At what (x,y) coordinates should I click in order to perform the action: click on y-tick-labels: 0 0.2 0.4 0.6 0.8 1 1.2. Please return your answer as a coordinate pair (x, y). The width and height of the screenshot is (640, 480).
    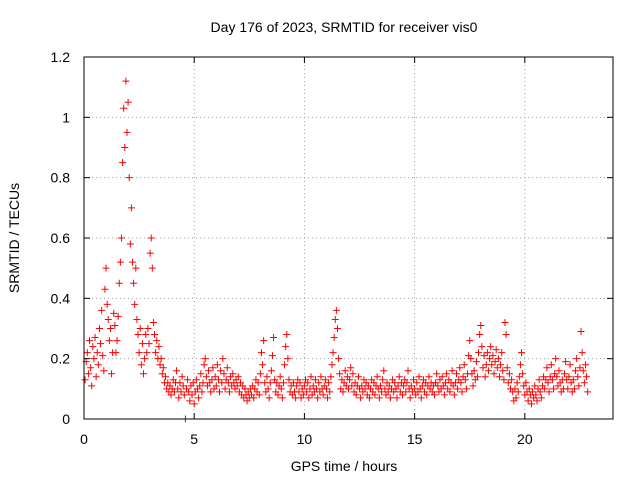
    Looking at the image, I should click on (61, 238).